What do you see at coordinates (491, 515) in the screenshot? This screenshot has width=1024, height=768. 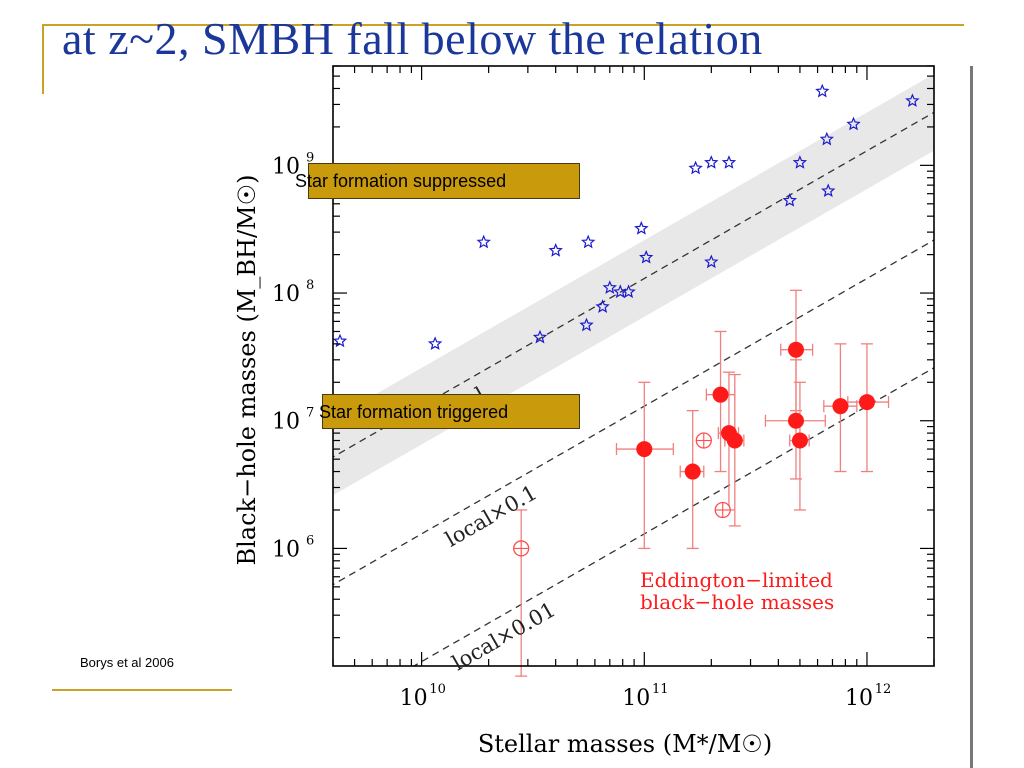 I see `relation-label-2: local×0.1` at bounding box center [491, 515].